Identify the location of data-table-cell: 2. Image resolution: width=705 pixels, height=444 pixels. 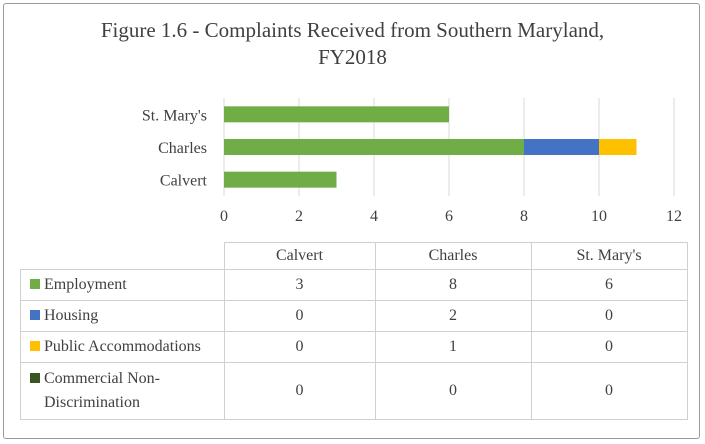
(453, 316).